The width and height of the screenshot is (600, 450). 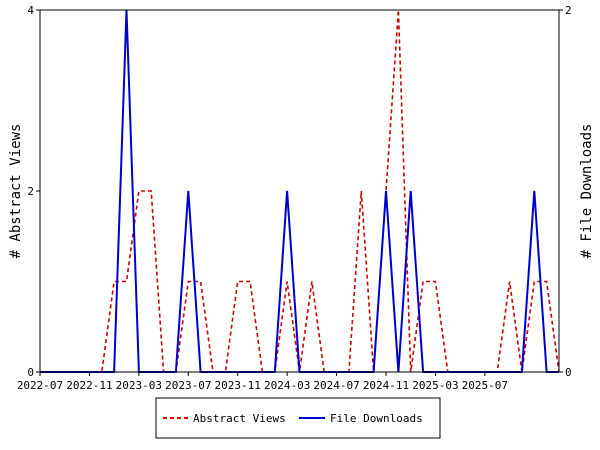 What do you see at coordinates (40, 385) in the screenshot?
I see `x-tick-label: 2022-07` at bounding box center [40, 385].